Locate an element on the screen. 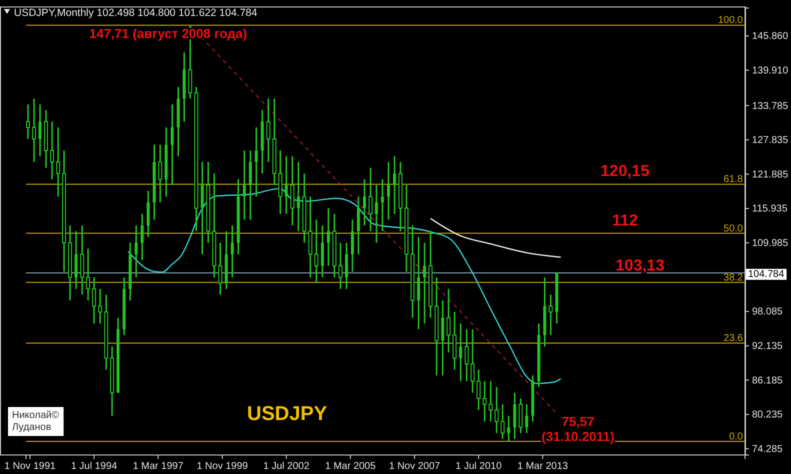 Image resolution: width=791 pixels, height=474 pixels. annotation: 100.0 is located at coordinates (731, 20).